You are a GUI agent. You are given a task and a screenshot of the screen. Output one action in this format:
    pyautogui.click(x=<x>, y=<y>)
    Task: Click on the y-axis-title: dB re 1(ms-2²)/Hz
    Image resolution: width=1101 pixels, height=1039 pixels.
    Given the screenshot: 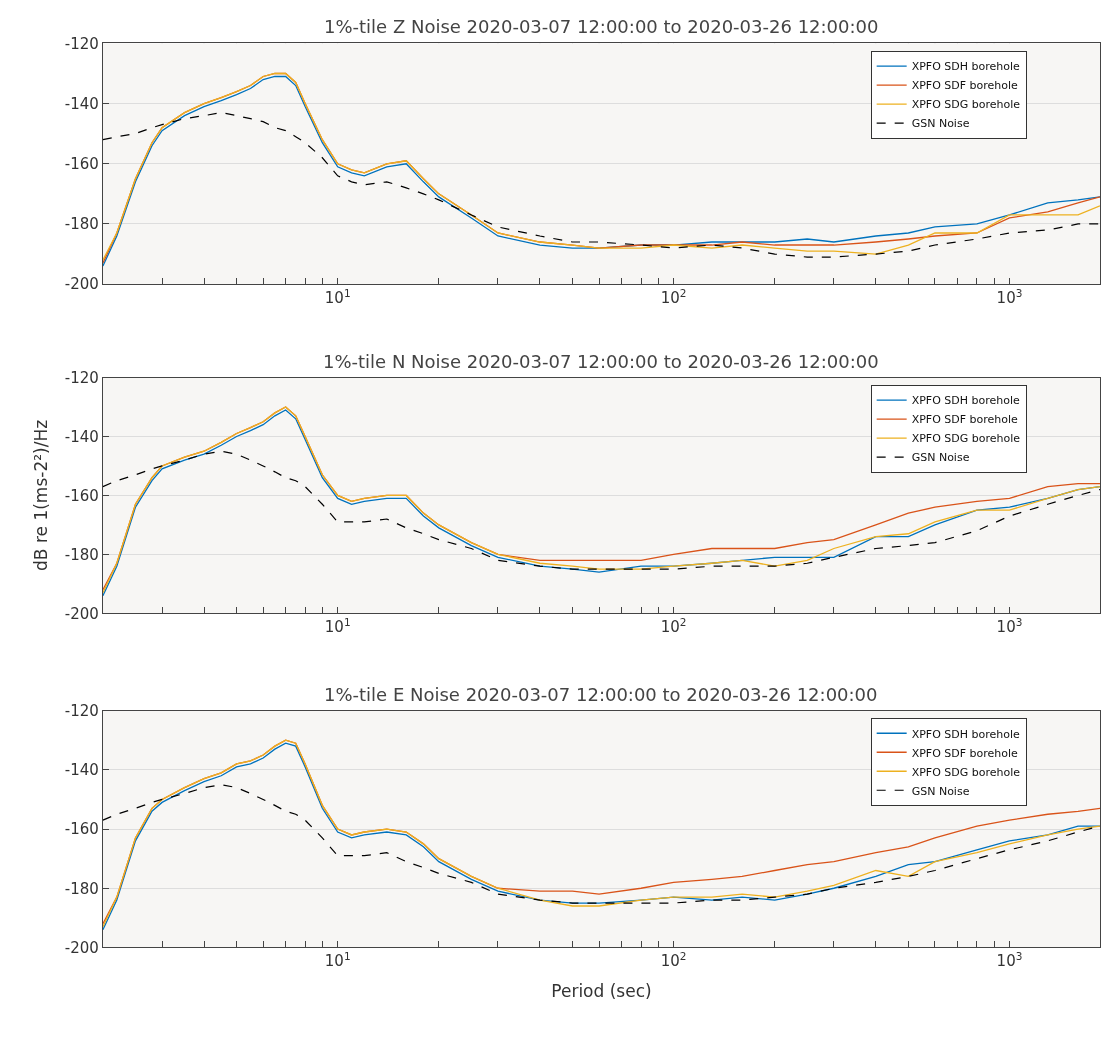 What is the action you would take?
    pyautogui.click(x=41, y=495)
    